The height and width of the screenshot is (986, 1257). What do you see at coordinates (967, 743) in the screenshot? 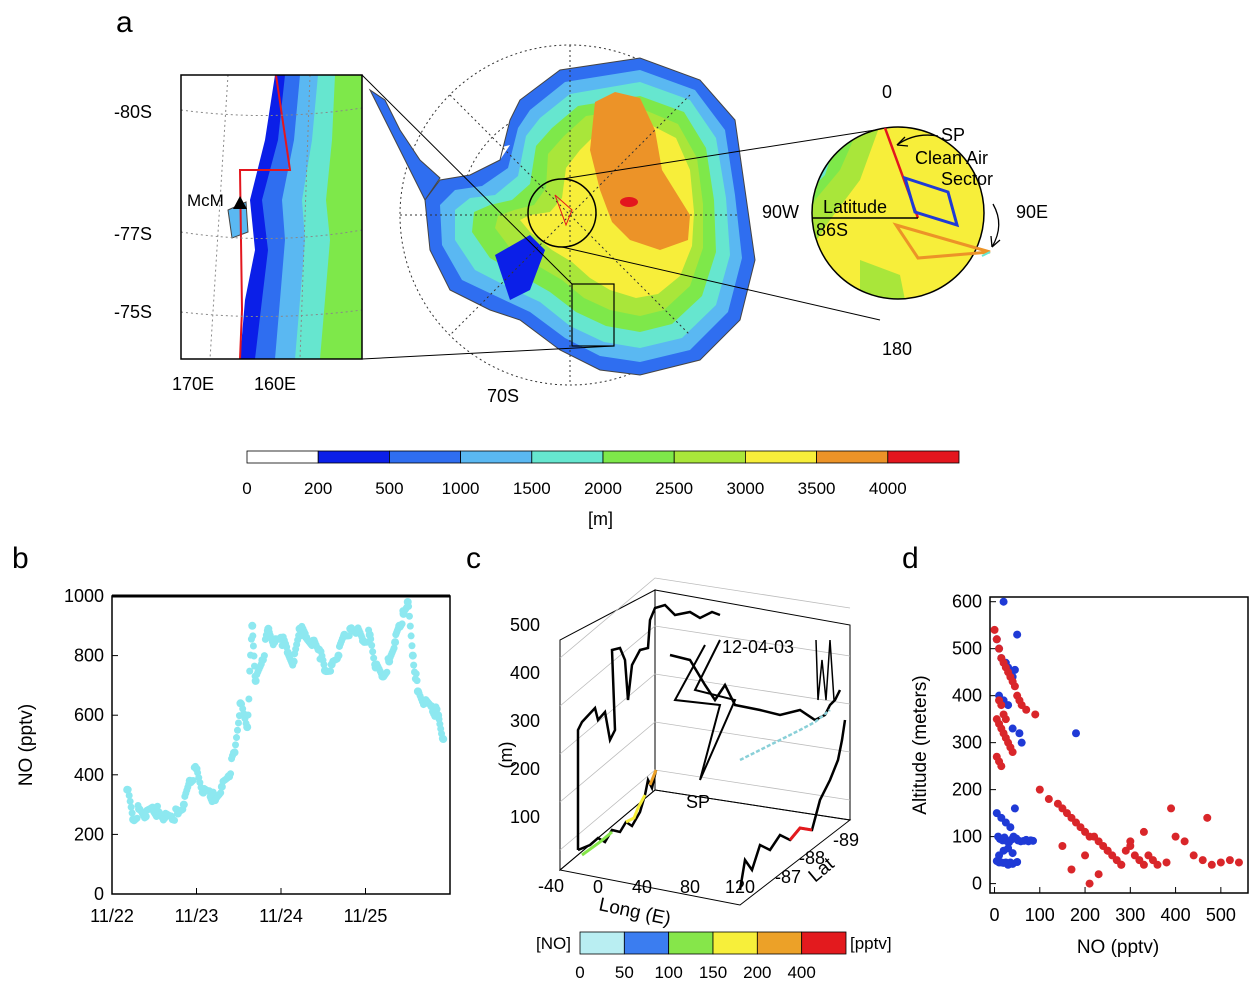
I see `chart-d-ytick-label-3: 300` at bounding box center [967, 743].